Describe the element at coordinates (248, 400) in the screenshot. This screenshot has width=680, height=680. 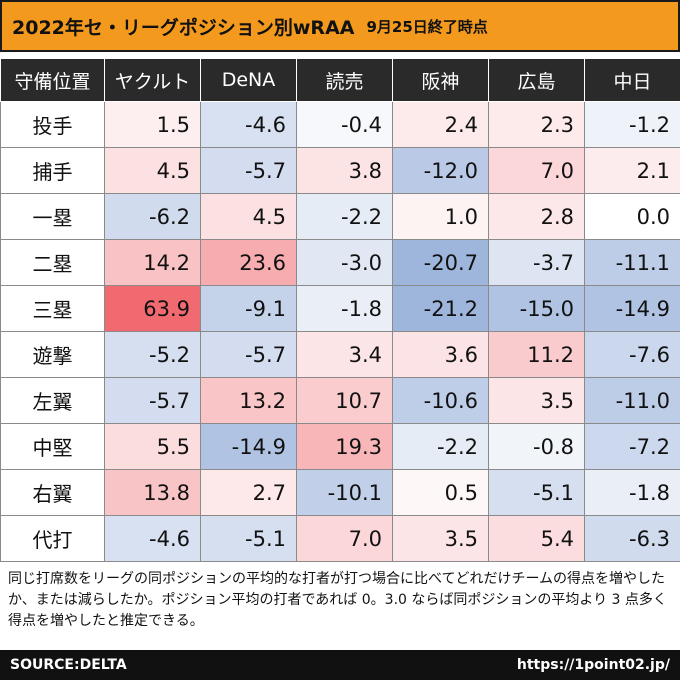
I see `wraa-cell: 13.2` at that location.